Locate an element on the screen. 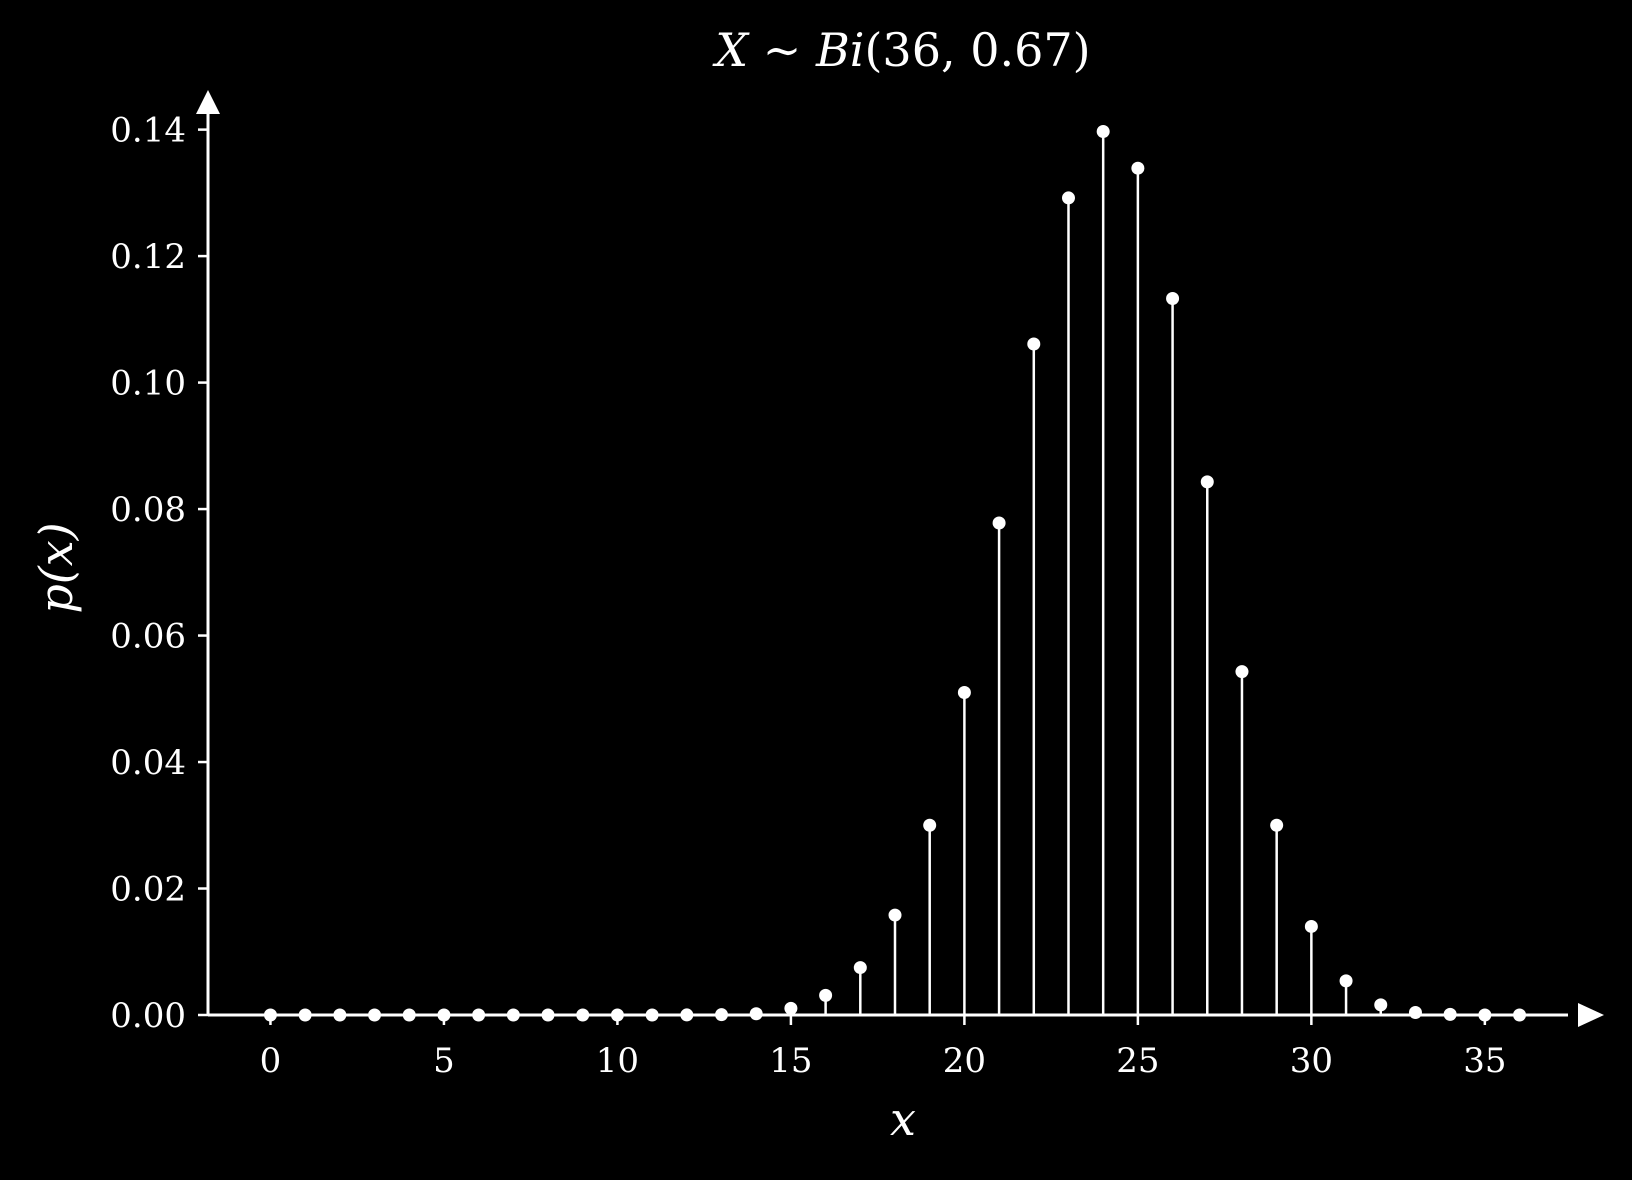 The image size is (1632, 1180). y-tick-label: 0.04 is located at coordinates (148, 763).